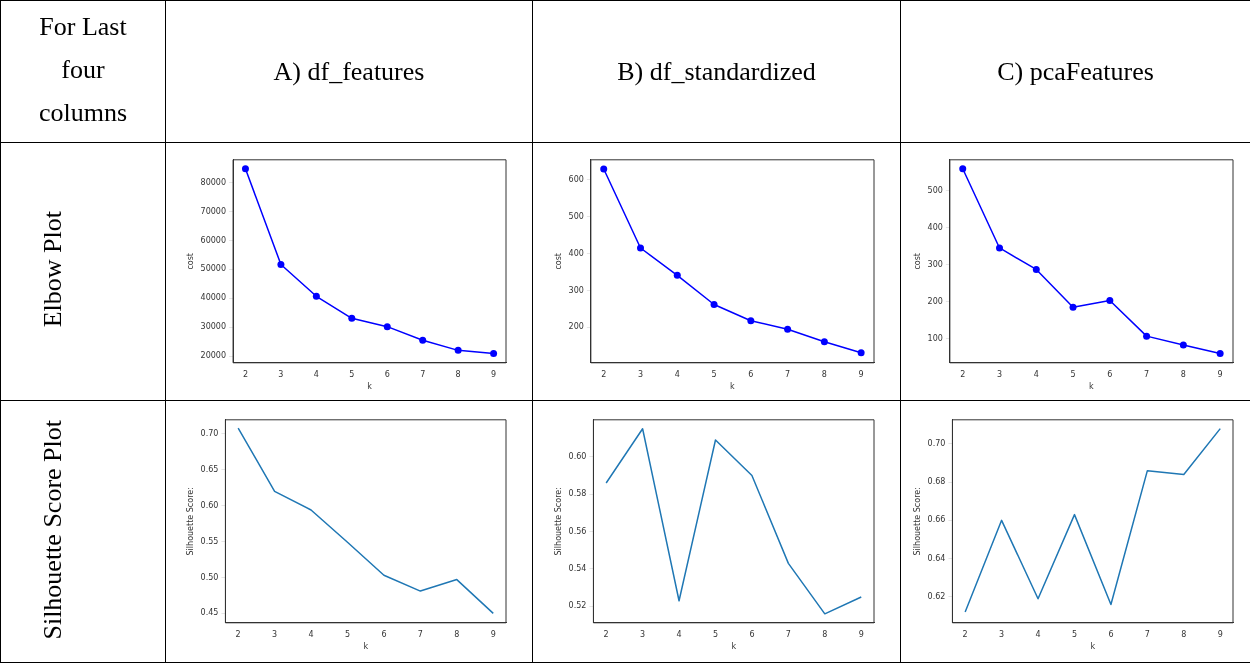 Image resolution: width=1250 pixels, height=667 pixels. I want to click on y-tick-label: 200, so click(576, 326).